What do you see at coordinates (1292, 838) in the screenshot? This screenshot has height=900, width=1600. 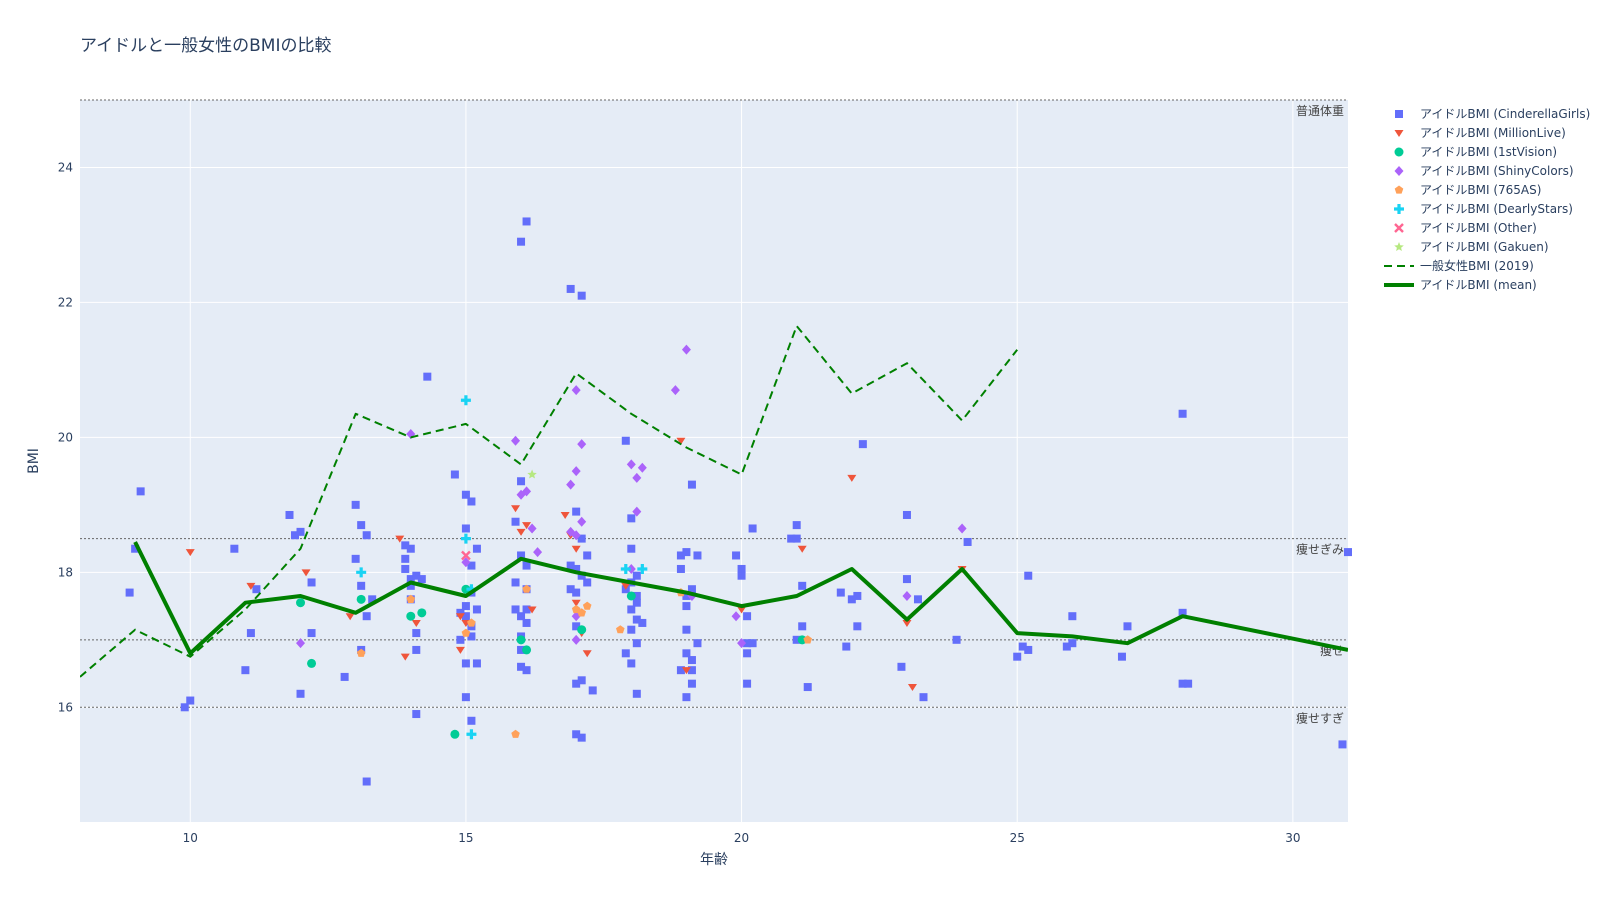 I see `x-tick-label: 30` at bounding box center [1292, 838].